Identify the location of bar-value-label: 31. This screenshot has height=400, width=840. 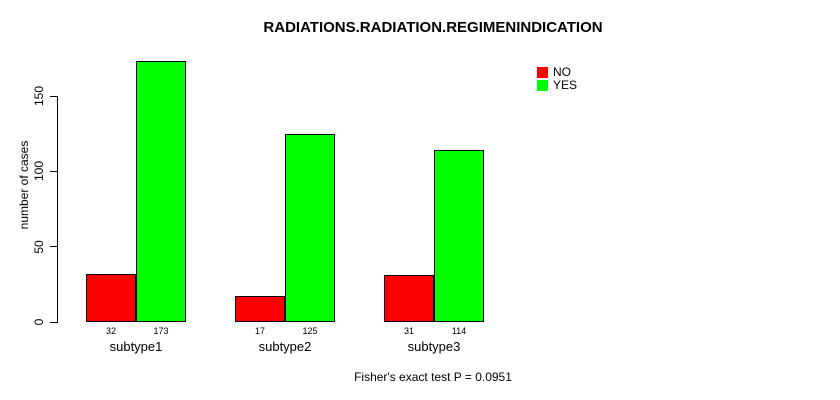
(408, 331).